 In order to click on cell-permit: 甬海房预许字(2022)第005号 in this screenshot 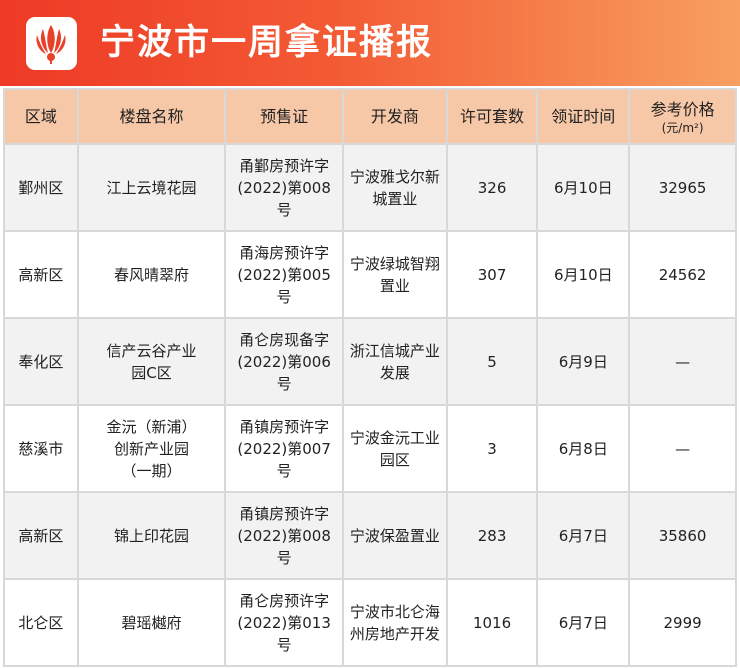, I will do `click(284, 274)`.